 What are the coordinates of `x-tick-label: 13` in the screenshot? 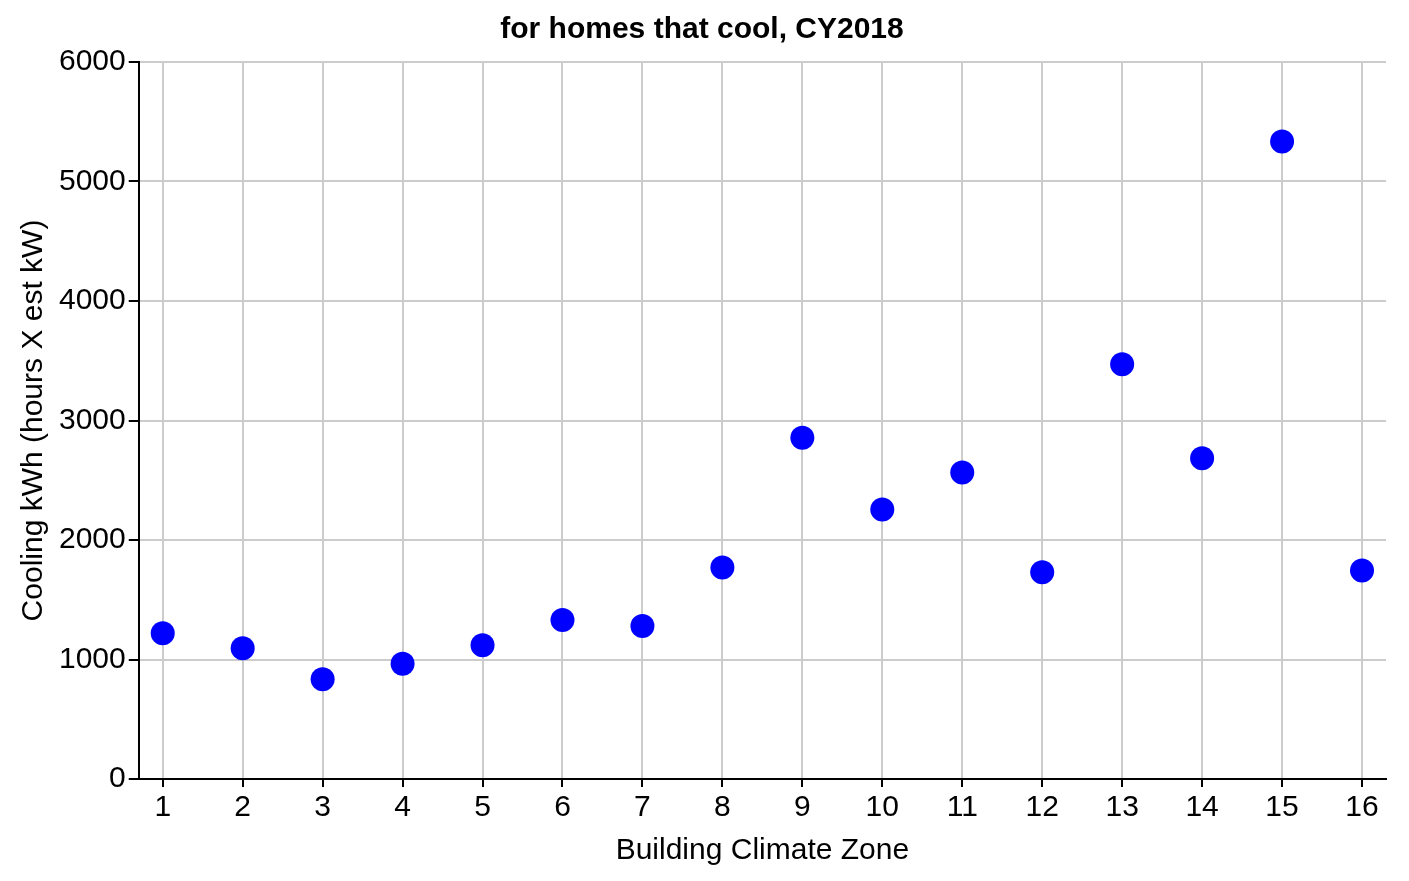 It's located at (1122, 806).